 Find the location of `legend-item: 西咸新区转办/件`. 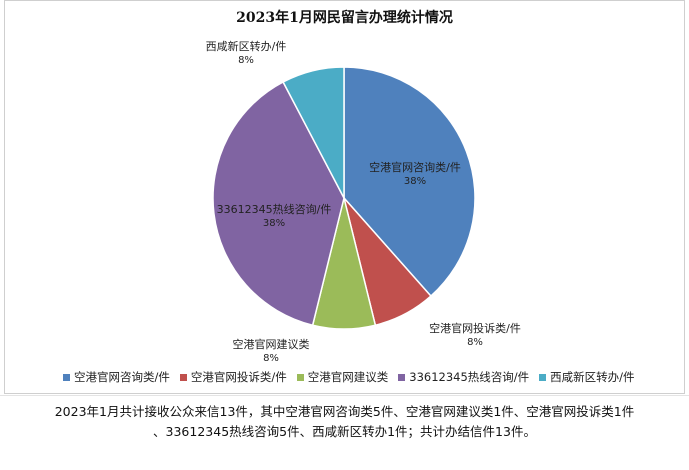

legend-item: 西咸新区转办/件 is located at coordinates (587, 377).